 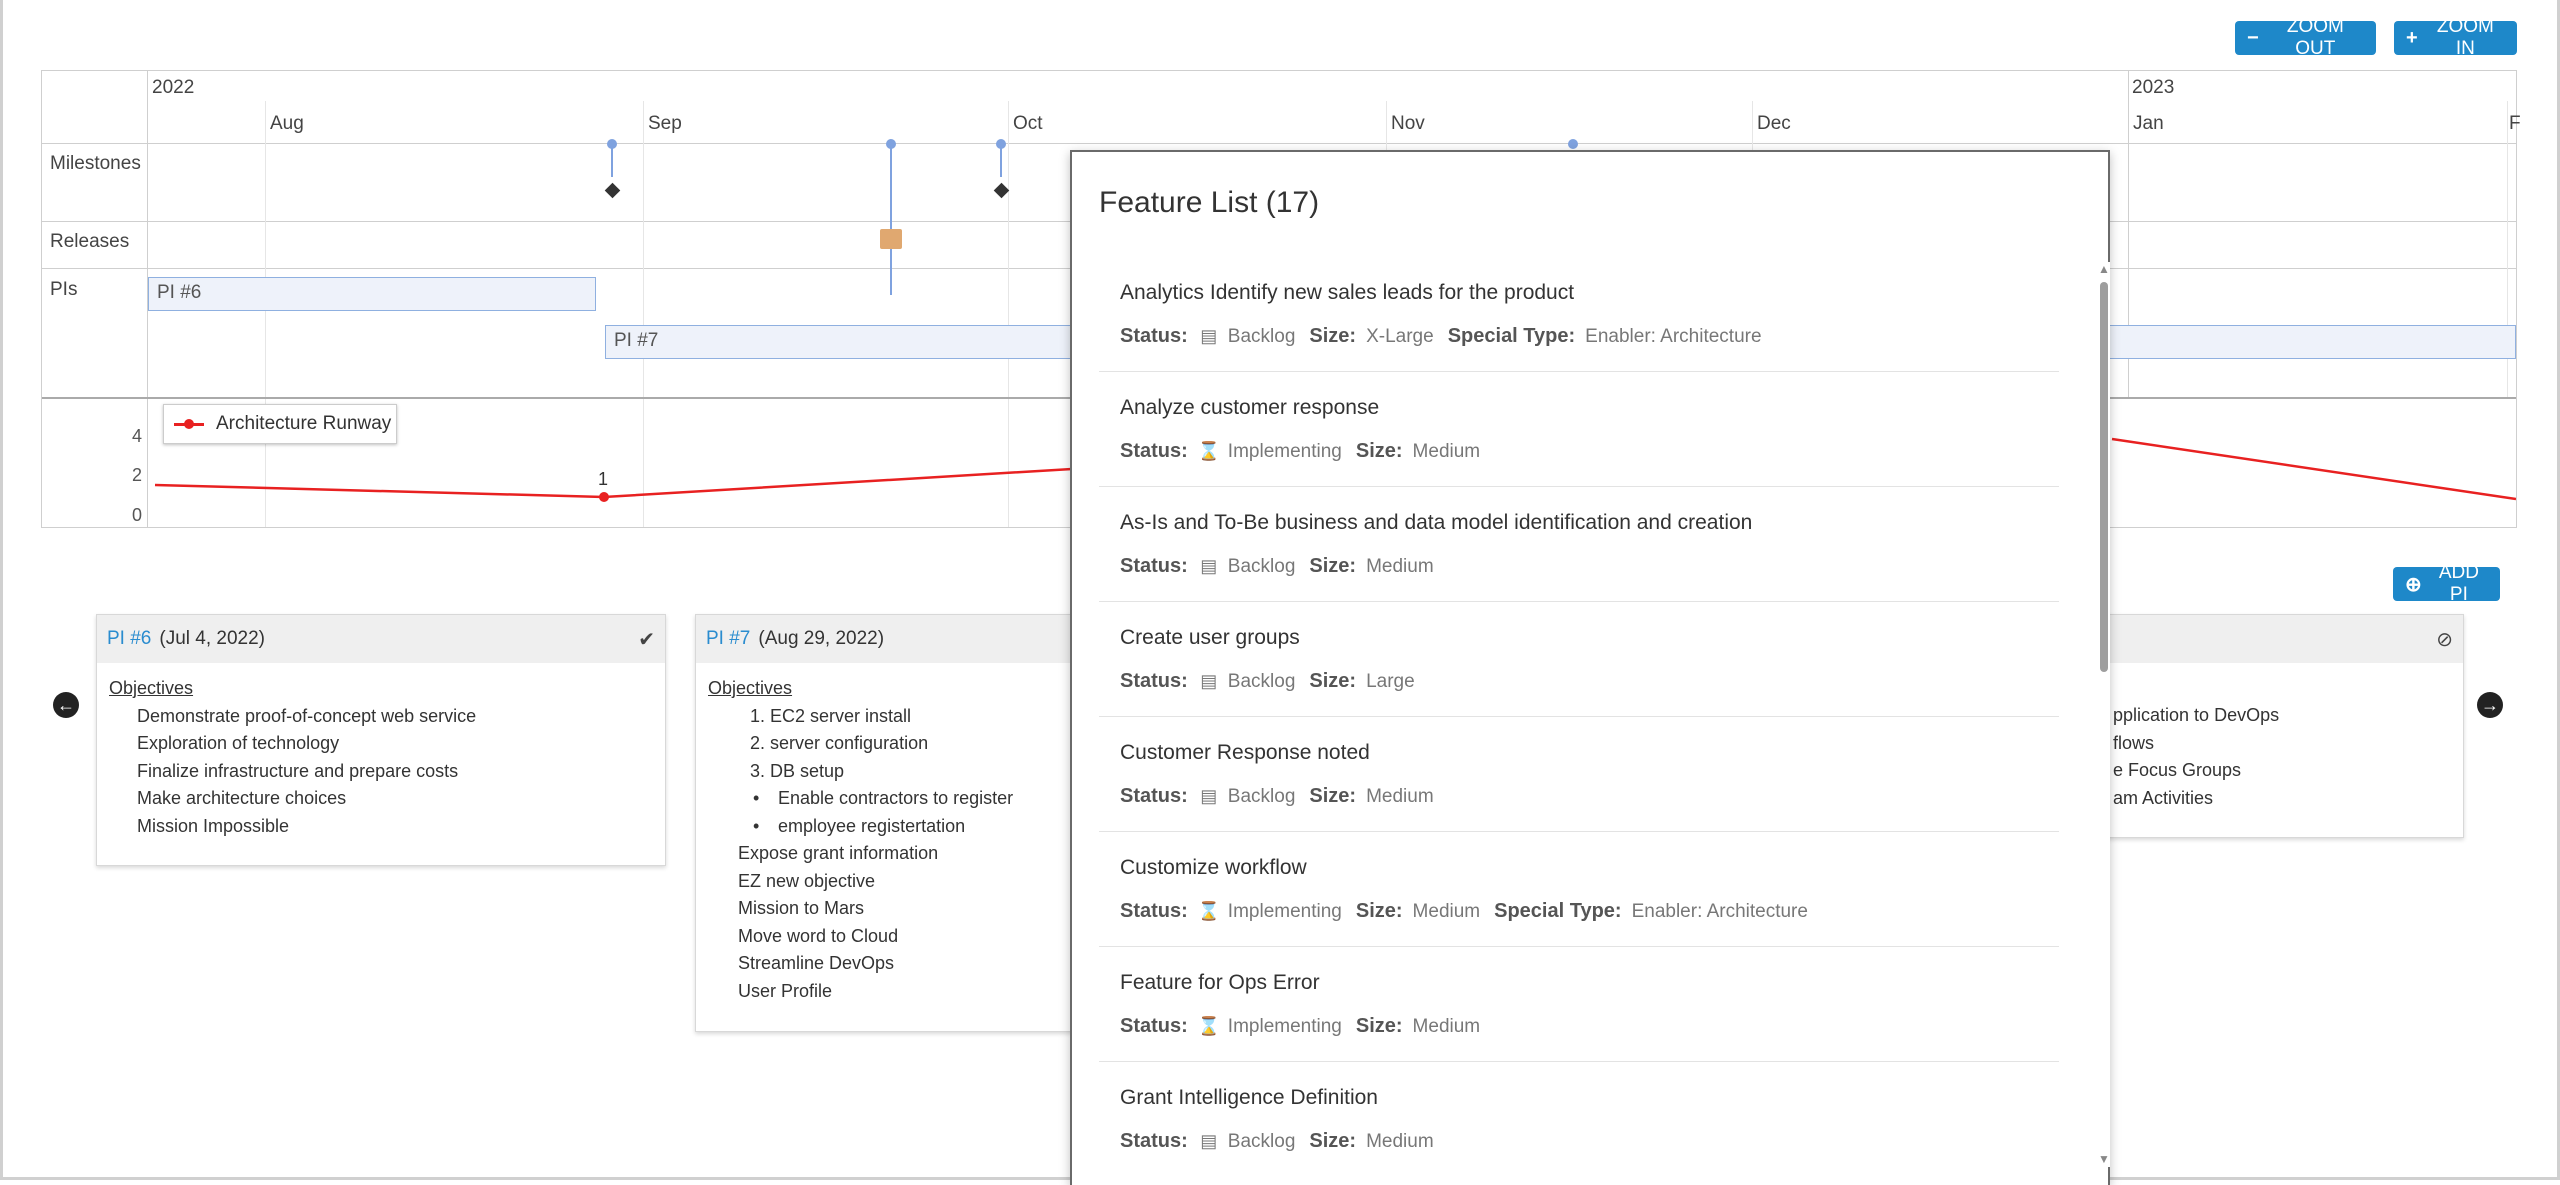 What do you see at coordinates (2490, 705) in the screenshot?
I see `next-pi-arrow-icon: →` at bounding box center [2490, 705].